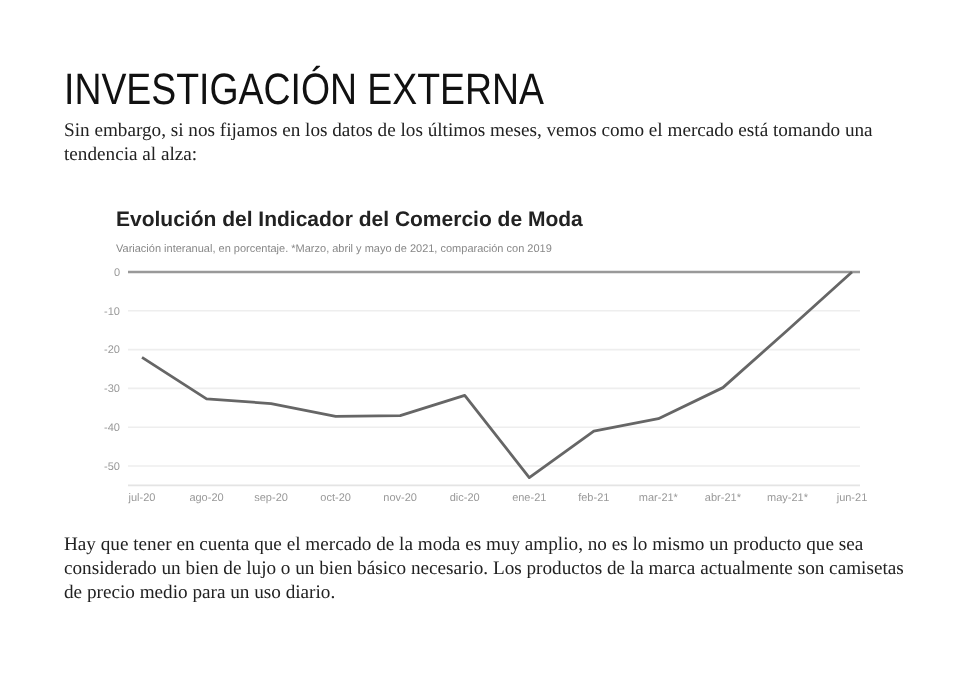  I want to click on text: Sin embargo, si nos fijamos en los datos de los últimos meses, vemos como el mercado está tomando una tendencia al alza:, so click(469, 144).